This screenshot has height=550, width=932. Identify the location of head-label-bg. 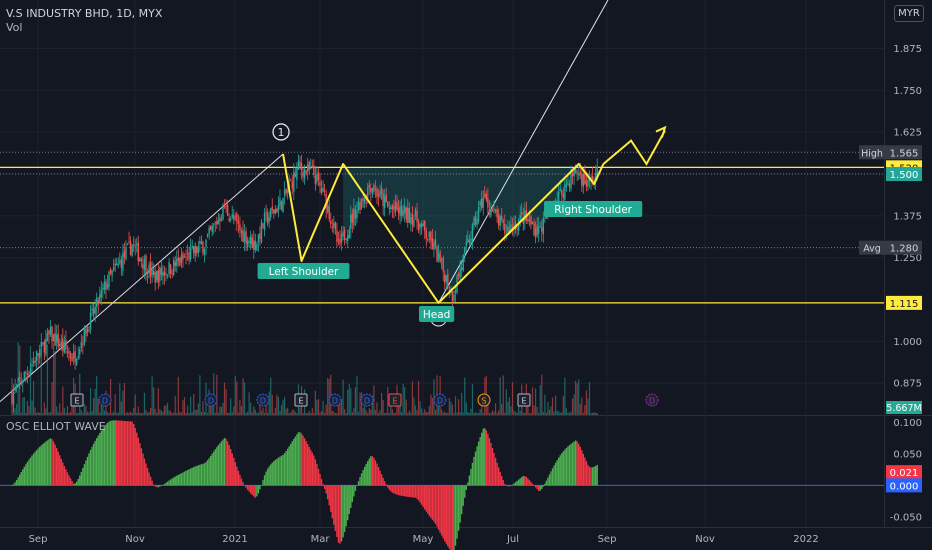
(436, 314).